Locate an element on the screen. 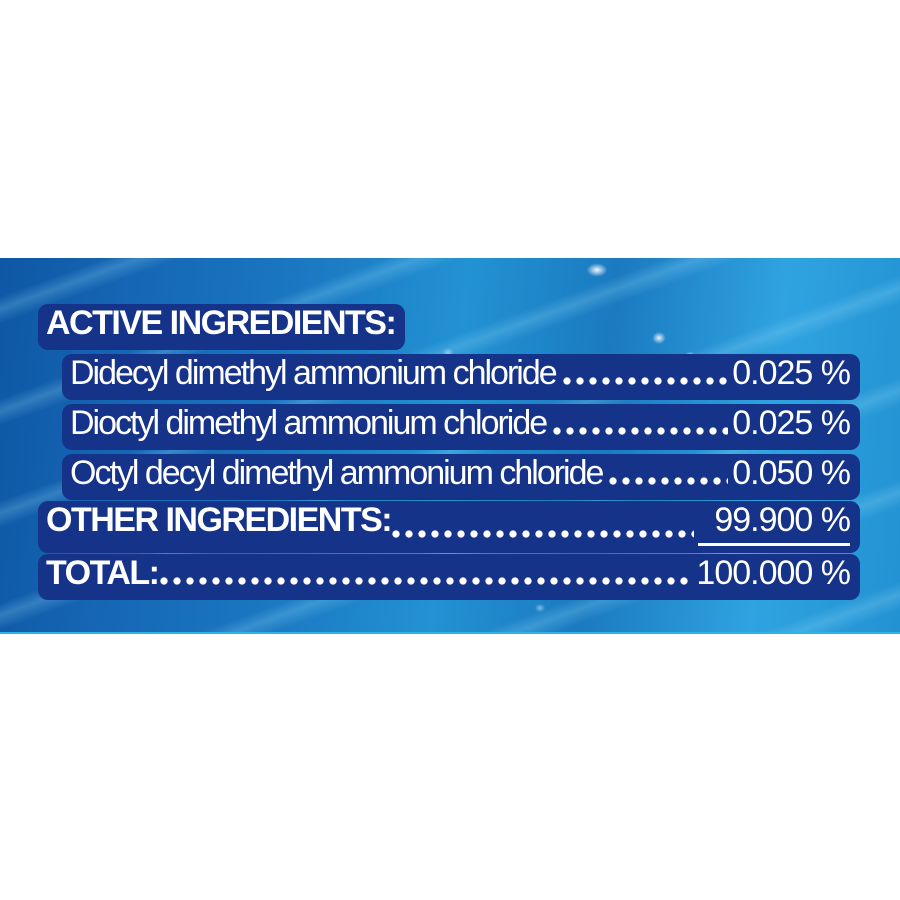 The height and width of the screenshot is (900, 900). total-value: 100.000 % is located at coordinates (773, 573).